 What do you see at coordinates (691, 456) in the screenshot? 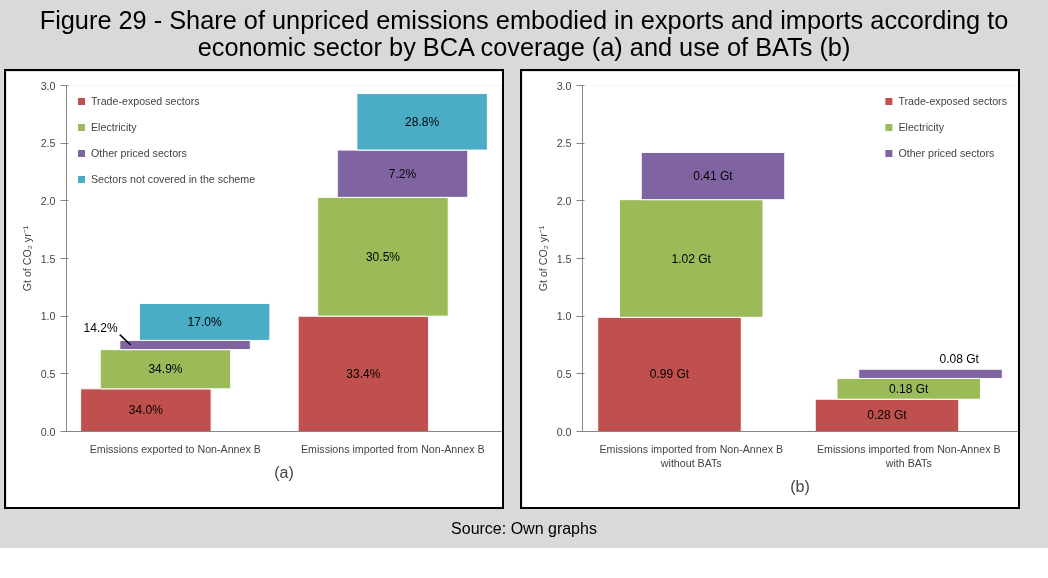
I see `x-tick-label: Emissions imported from Non-Annex B without BATs` at bounding box center [691, 456].